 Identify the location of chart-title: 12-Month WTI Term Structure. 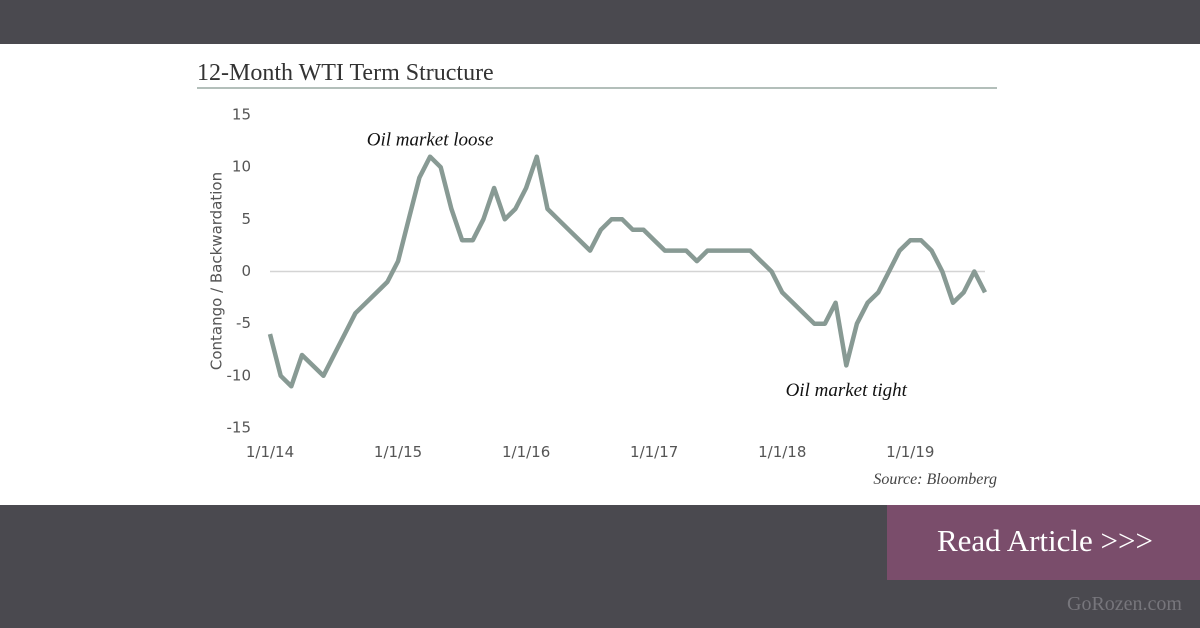
(345, 73).